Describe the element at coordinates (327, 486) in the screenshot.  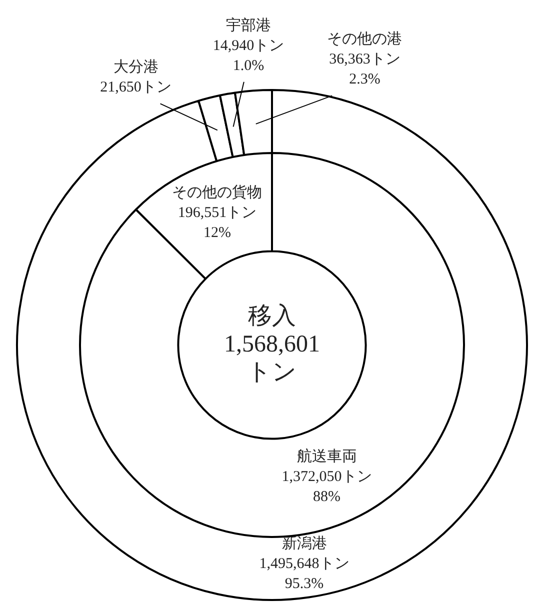
I see `data-label: 1,372,050トン 88%` at that location.